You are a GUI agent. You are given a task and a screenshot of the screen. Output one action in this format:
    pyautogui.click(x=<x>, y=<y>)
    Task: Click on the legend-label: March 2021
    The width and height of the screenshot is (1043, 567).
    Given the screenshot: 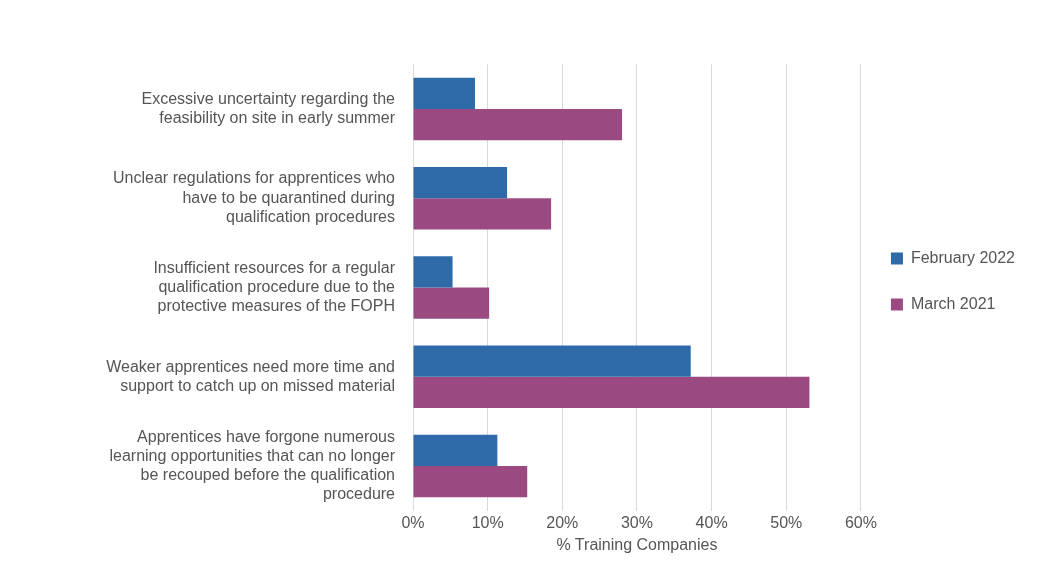 What is the action you would take?
    pyautogui.click(x=953, y=303)
    